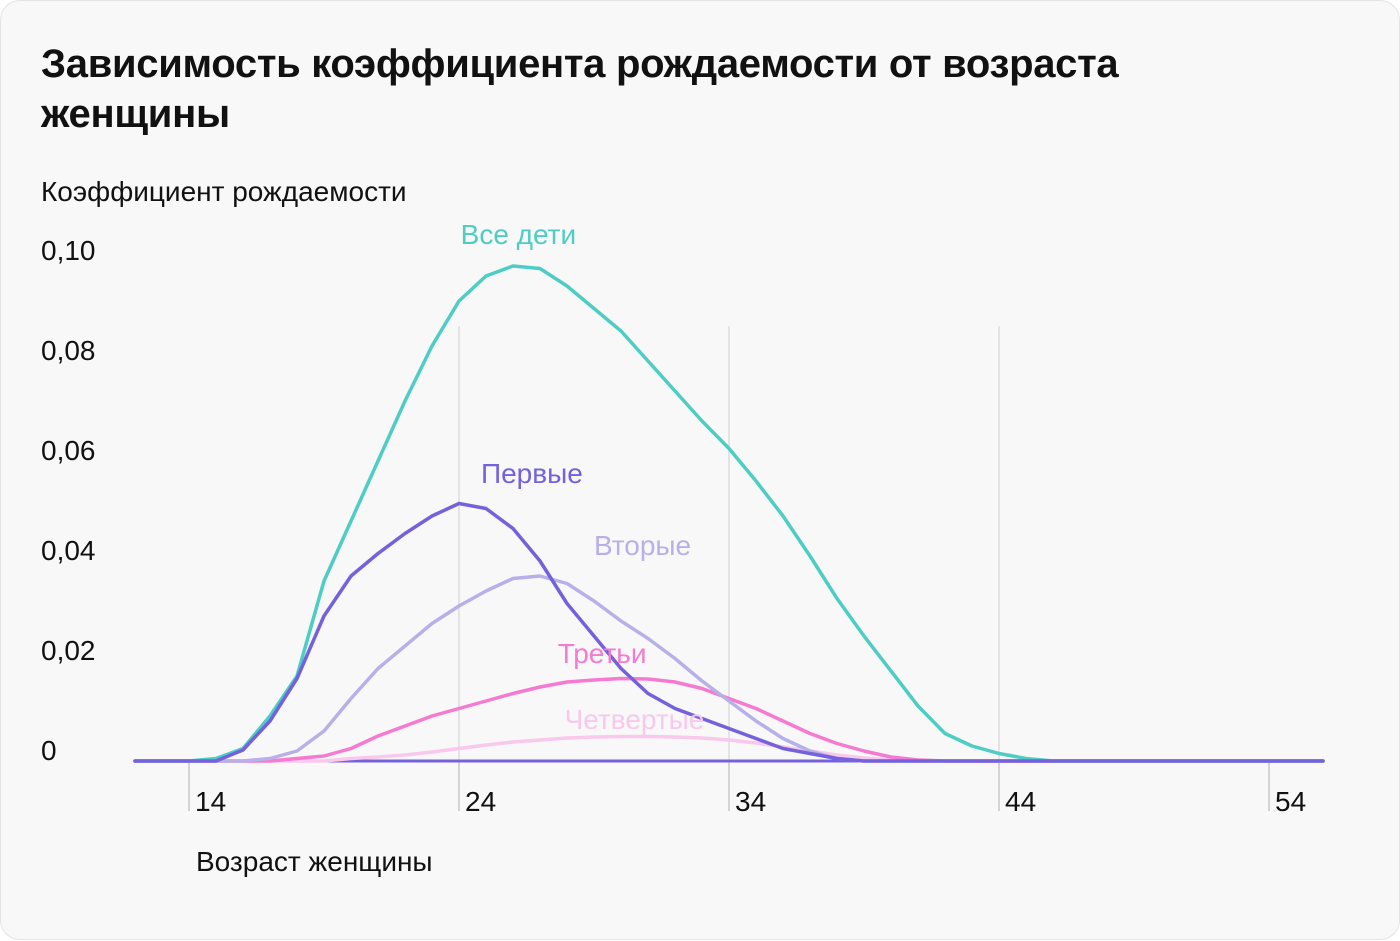  I want to click on x-tick-label-34: 34, so click(750, 801).